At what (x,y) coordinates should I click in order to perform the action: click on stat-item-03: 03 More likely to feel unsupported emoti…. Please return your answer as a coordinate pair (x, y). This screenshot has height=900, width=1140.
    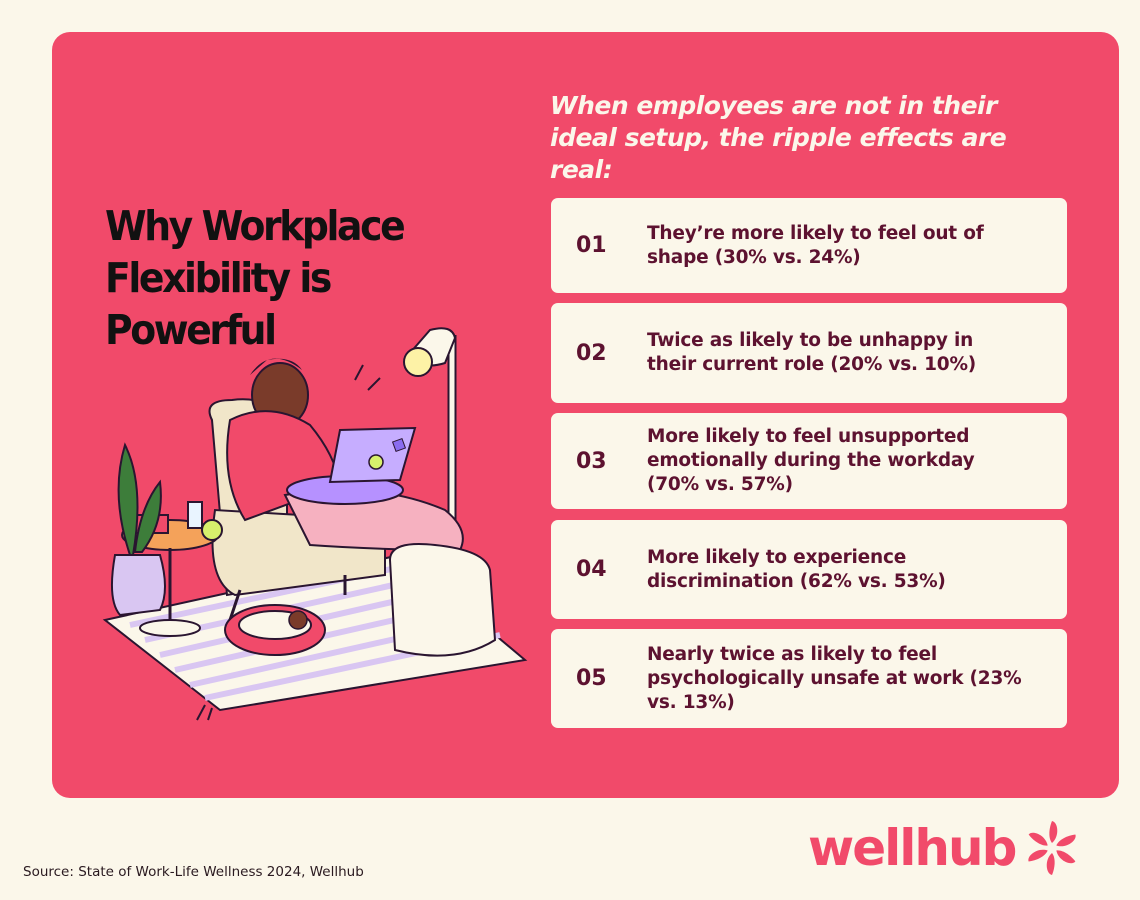
    Looking at the image, I should click on (809, 461).